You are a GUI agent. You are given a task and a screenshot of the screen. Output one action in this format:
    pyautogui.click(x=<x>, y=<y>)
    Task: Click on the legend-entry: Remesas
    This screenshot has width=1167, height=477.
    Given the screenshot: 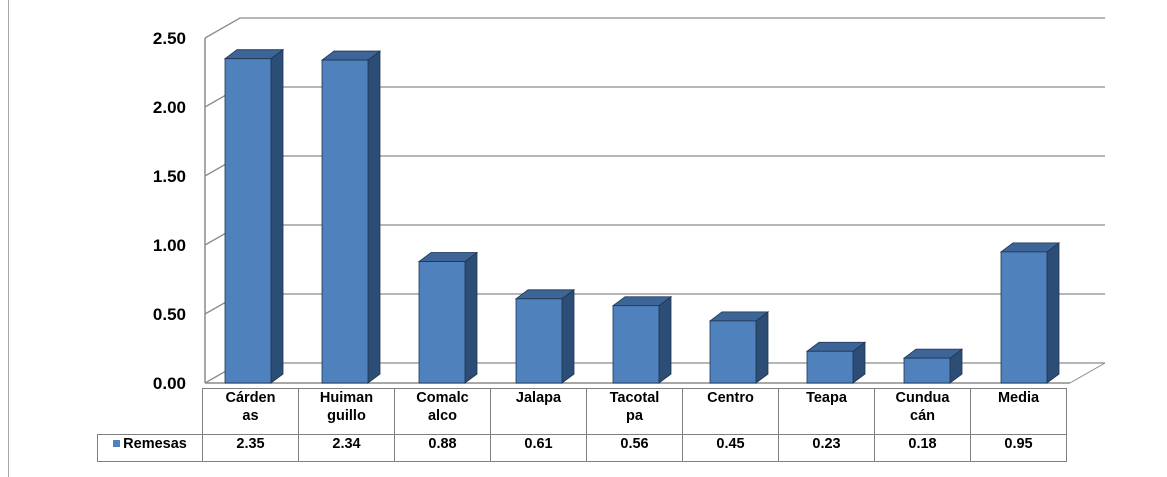 What is the action you would take?
    pyautogui.click(x=150, y=448)
    